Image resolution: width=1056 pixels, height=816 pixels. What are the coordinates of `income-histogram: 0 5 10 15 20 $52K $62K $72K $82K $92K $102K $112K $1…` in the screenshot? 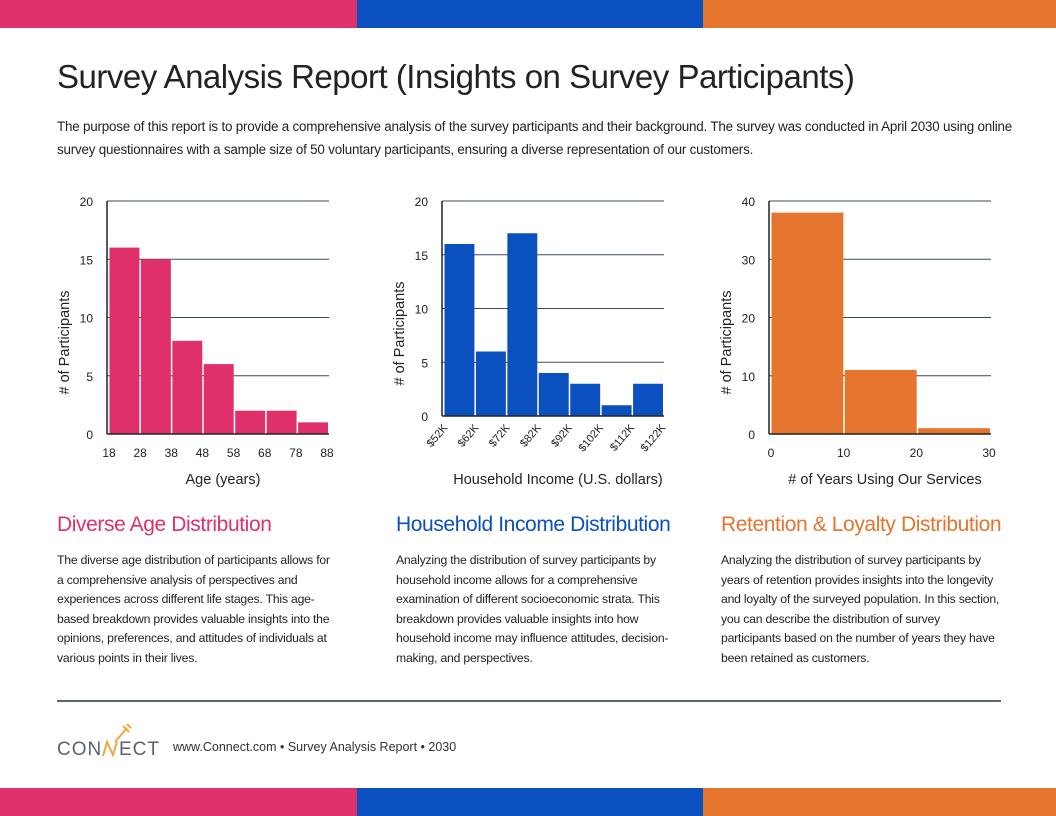 It's located at (530, 341).